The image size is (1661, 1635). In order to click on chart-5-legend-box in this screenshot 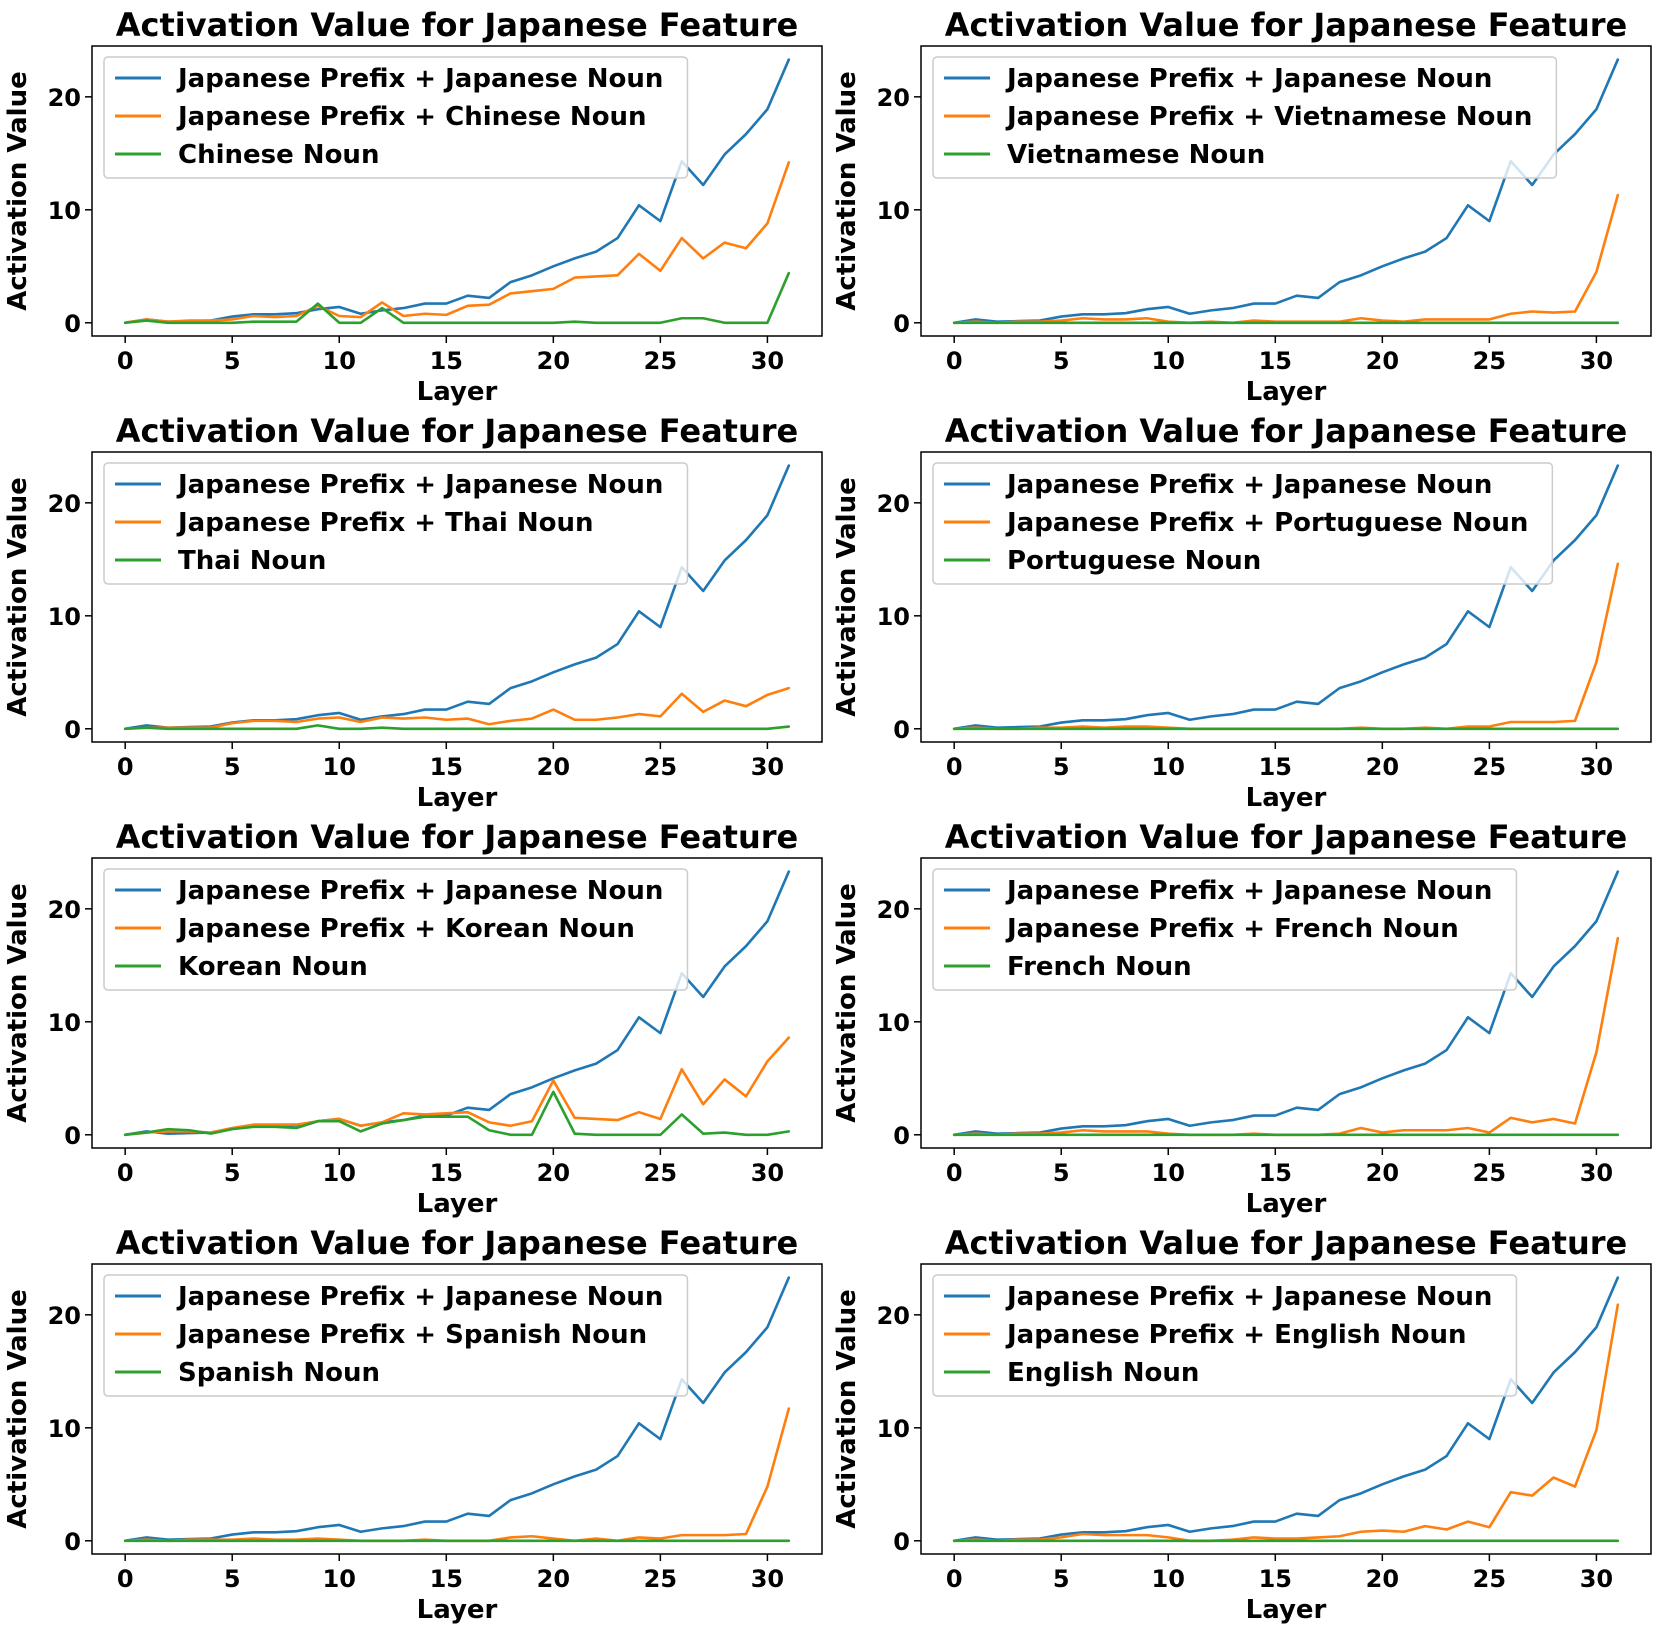, I will do `click(1225, 929)`.